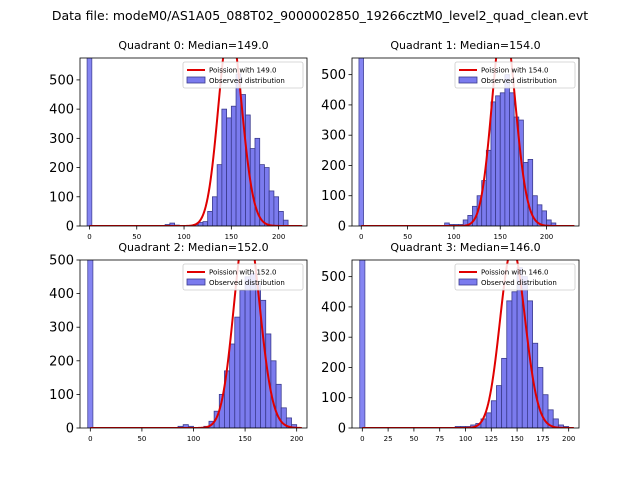 Image resolution: width=640 pixels, height=480 pixels. Describe the element at coordinates (465, 45) in the screenshot. I see `chart-title: Quadrant 1: Median=154.0` at that location.